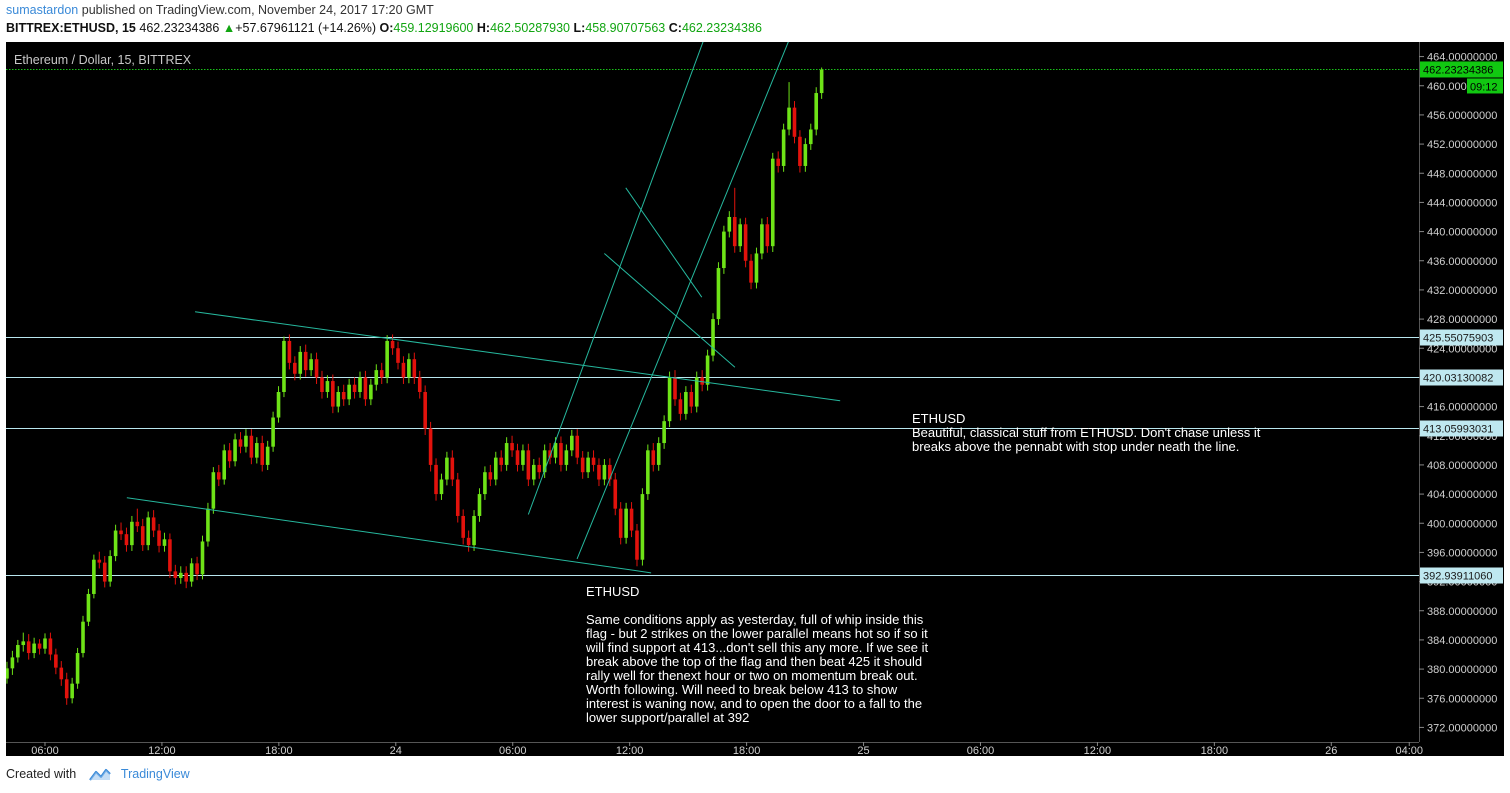 Image resolution: width=1510 pixels, height=793 pixels. I want to click on annotation-lower-line: lower support/parallel at 392, so click(667, 717).